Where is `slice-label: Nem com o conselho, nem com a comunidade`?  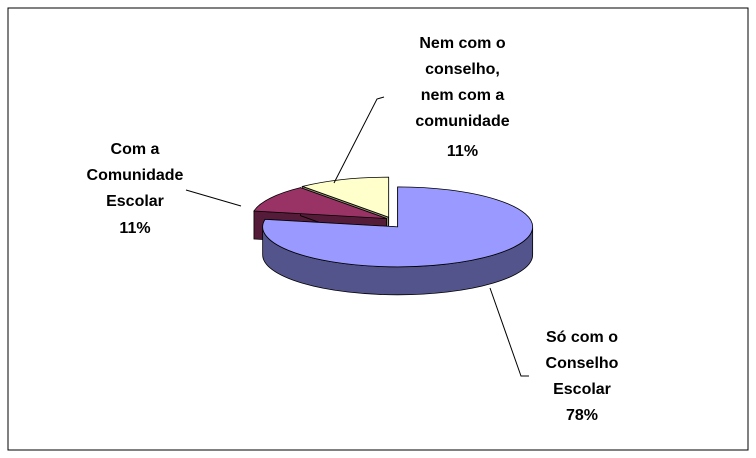 slice-label: Nem com o conselho, nem com a comunidade is located at coordinates (462, 82).